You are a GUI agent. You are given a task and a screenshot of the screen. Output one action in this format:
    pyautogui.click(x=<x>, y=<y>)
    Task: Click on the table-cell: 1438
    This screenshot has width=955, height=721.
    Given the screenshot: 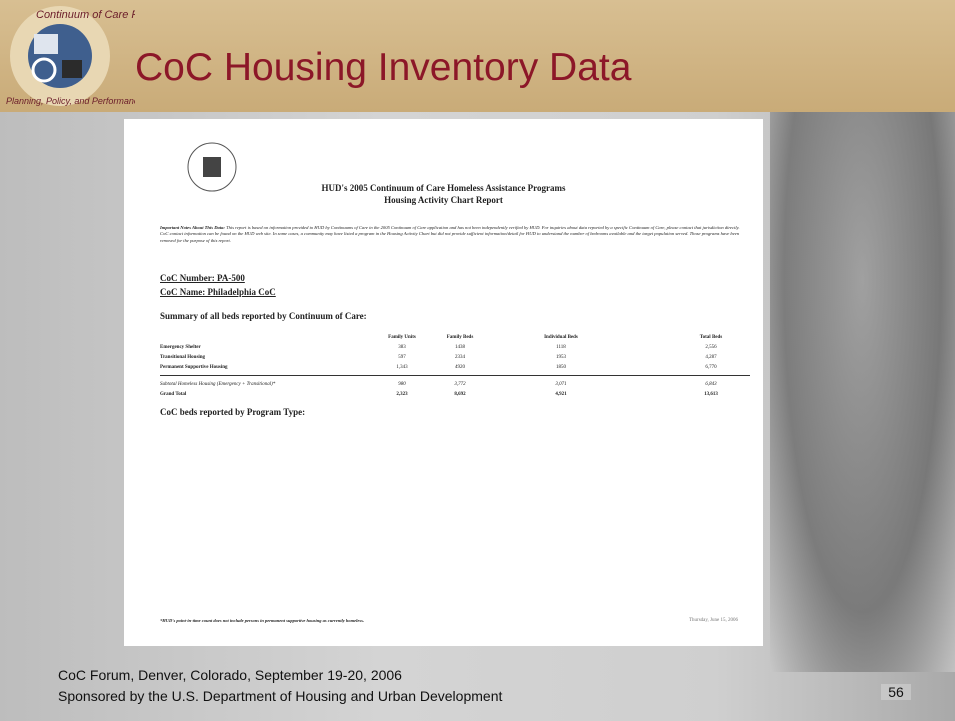 What is the action you would take?
    pyautogui.click(x=460, y=347)
    